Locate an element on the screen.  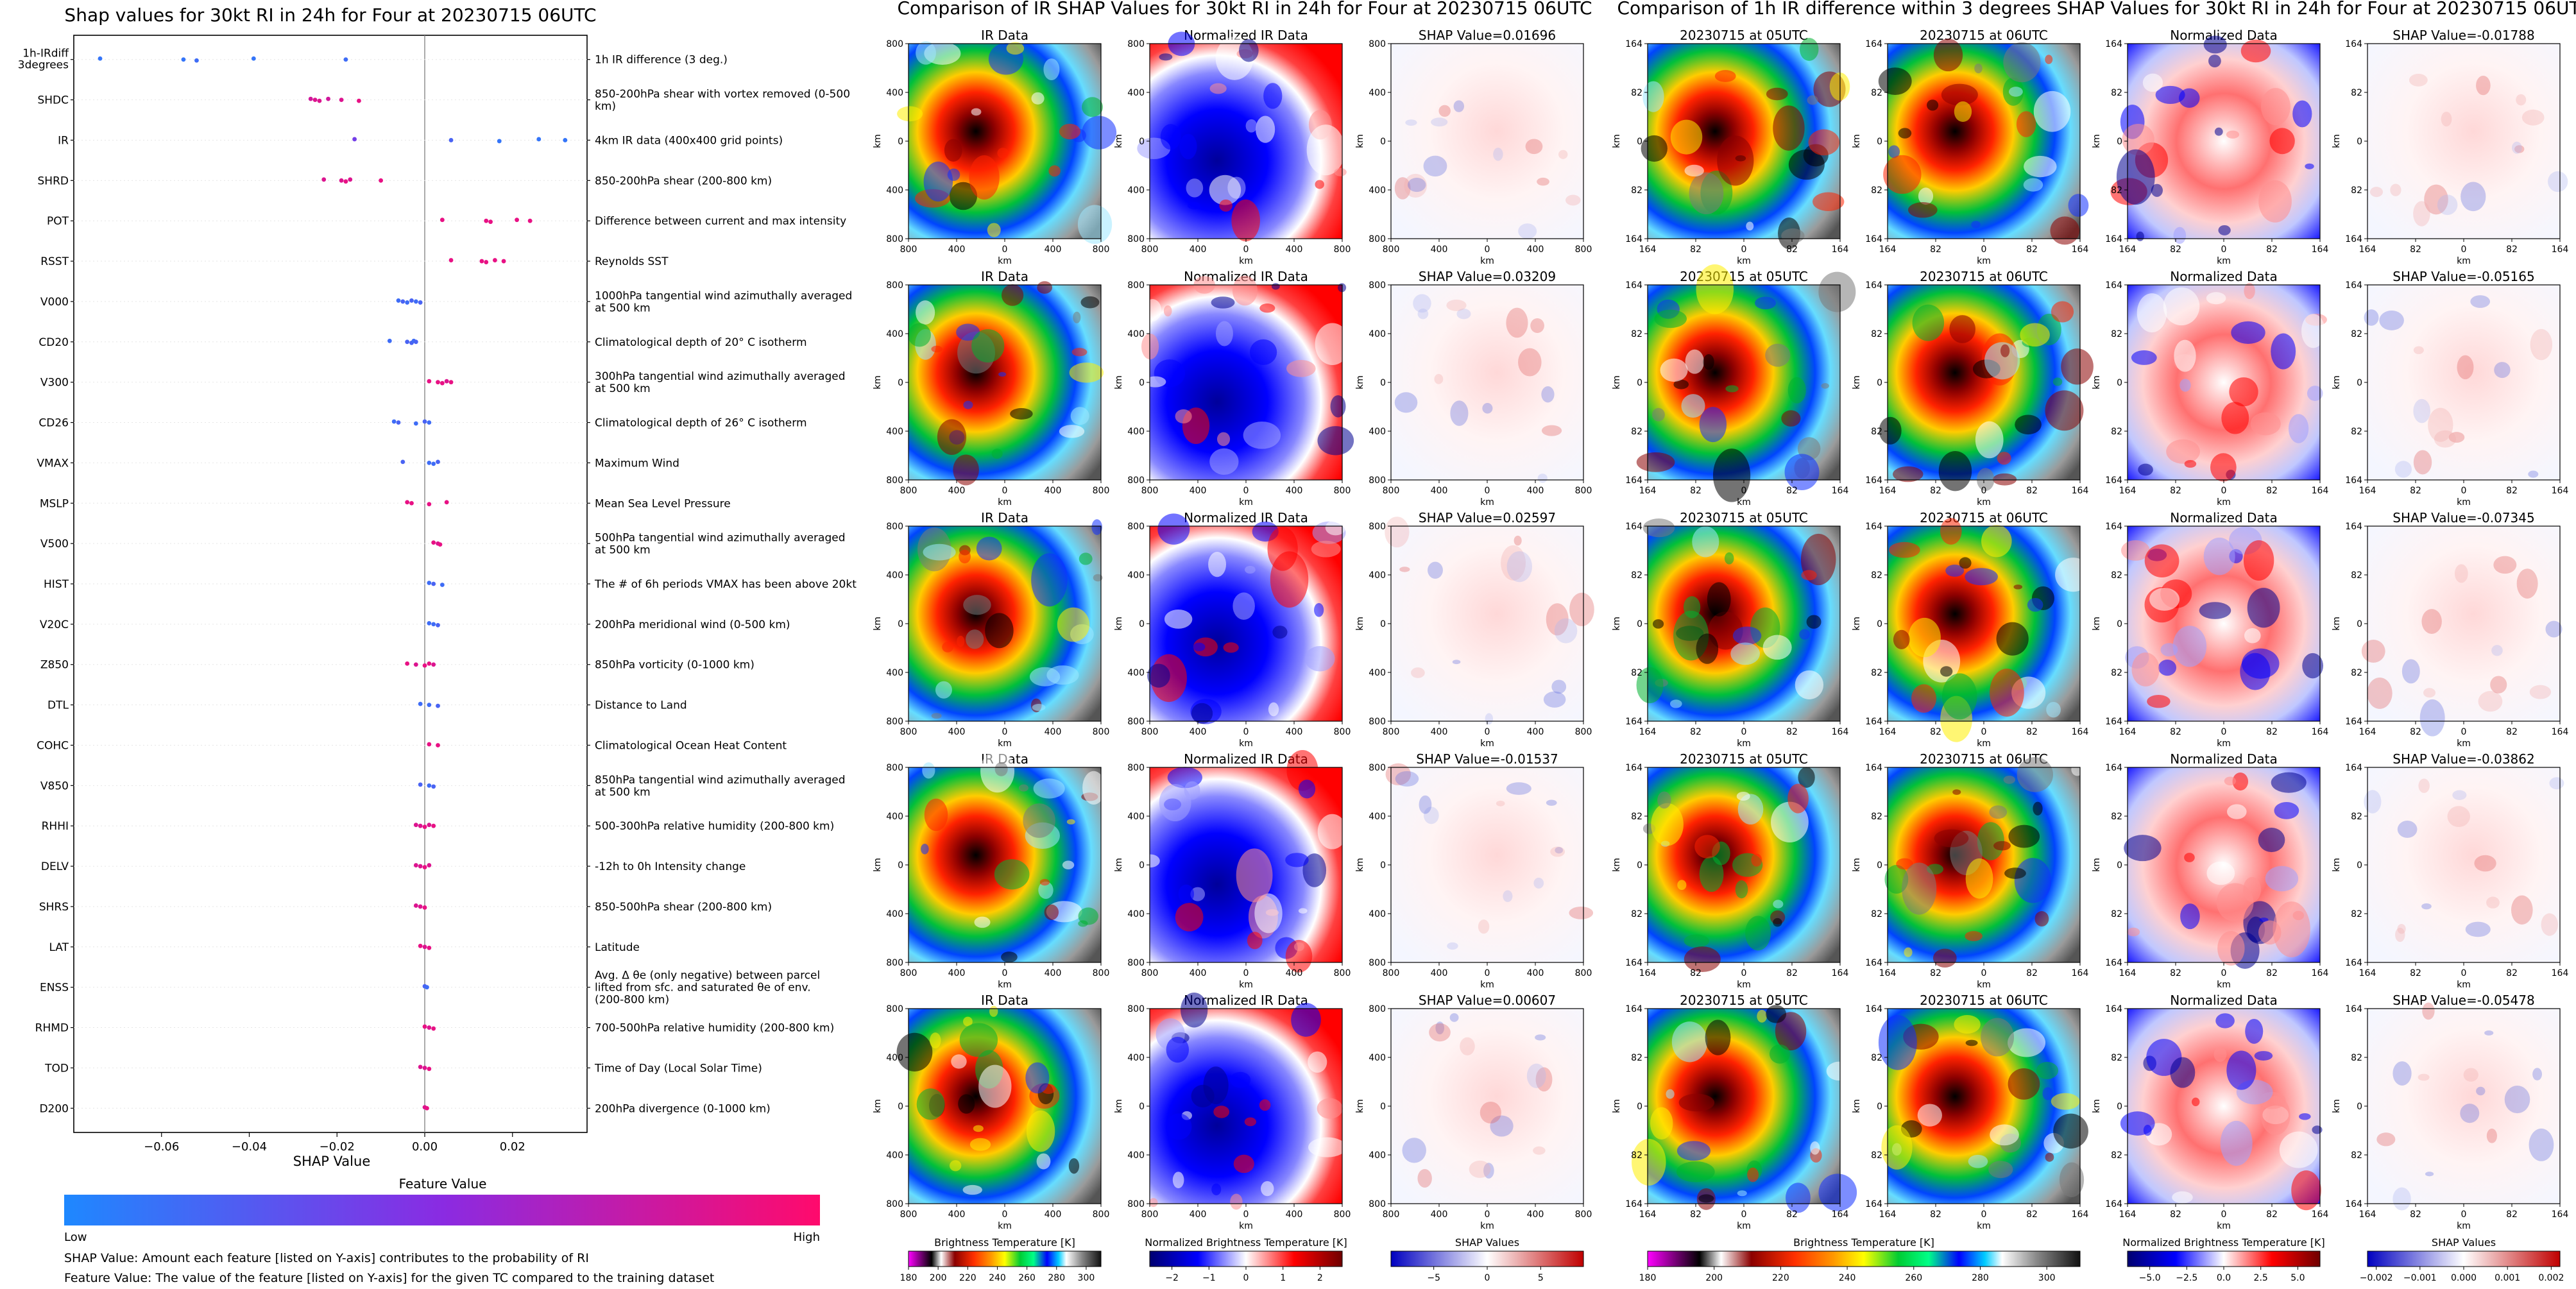
panel-title-ir: 20230715 at 06UTC is located at coordinates (1984, 1000).